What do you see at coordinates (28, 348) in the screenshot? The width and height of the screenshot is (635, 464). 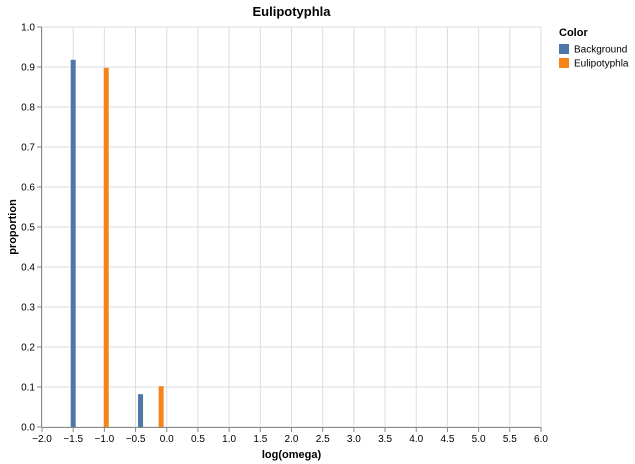 I see `y-tick-label: 0.2` at bounding box center [28, 348].